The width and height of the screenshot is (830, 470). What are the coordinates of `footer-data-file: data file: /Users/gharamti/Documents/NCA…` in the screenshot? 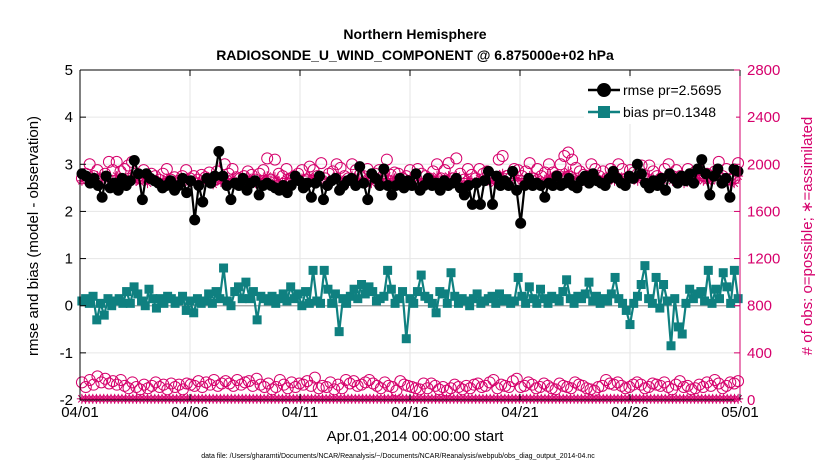 It's located at (398, 456).